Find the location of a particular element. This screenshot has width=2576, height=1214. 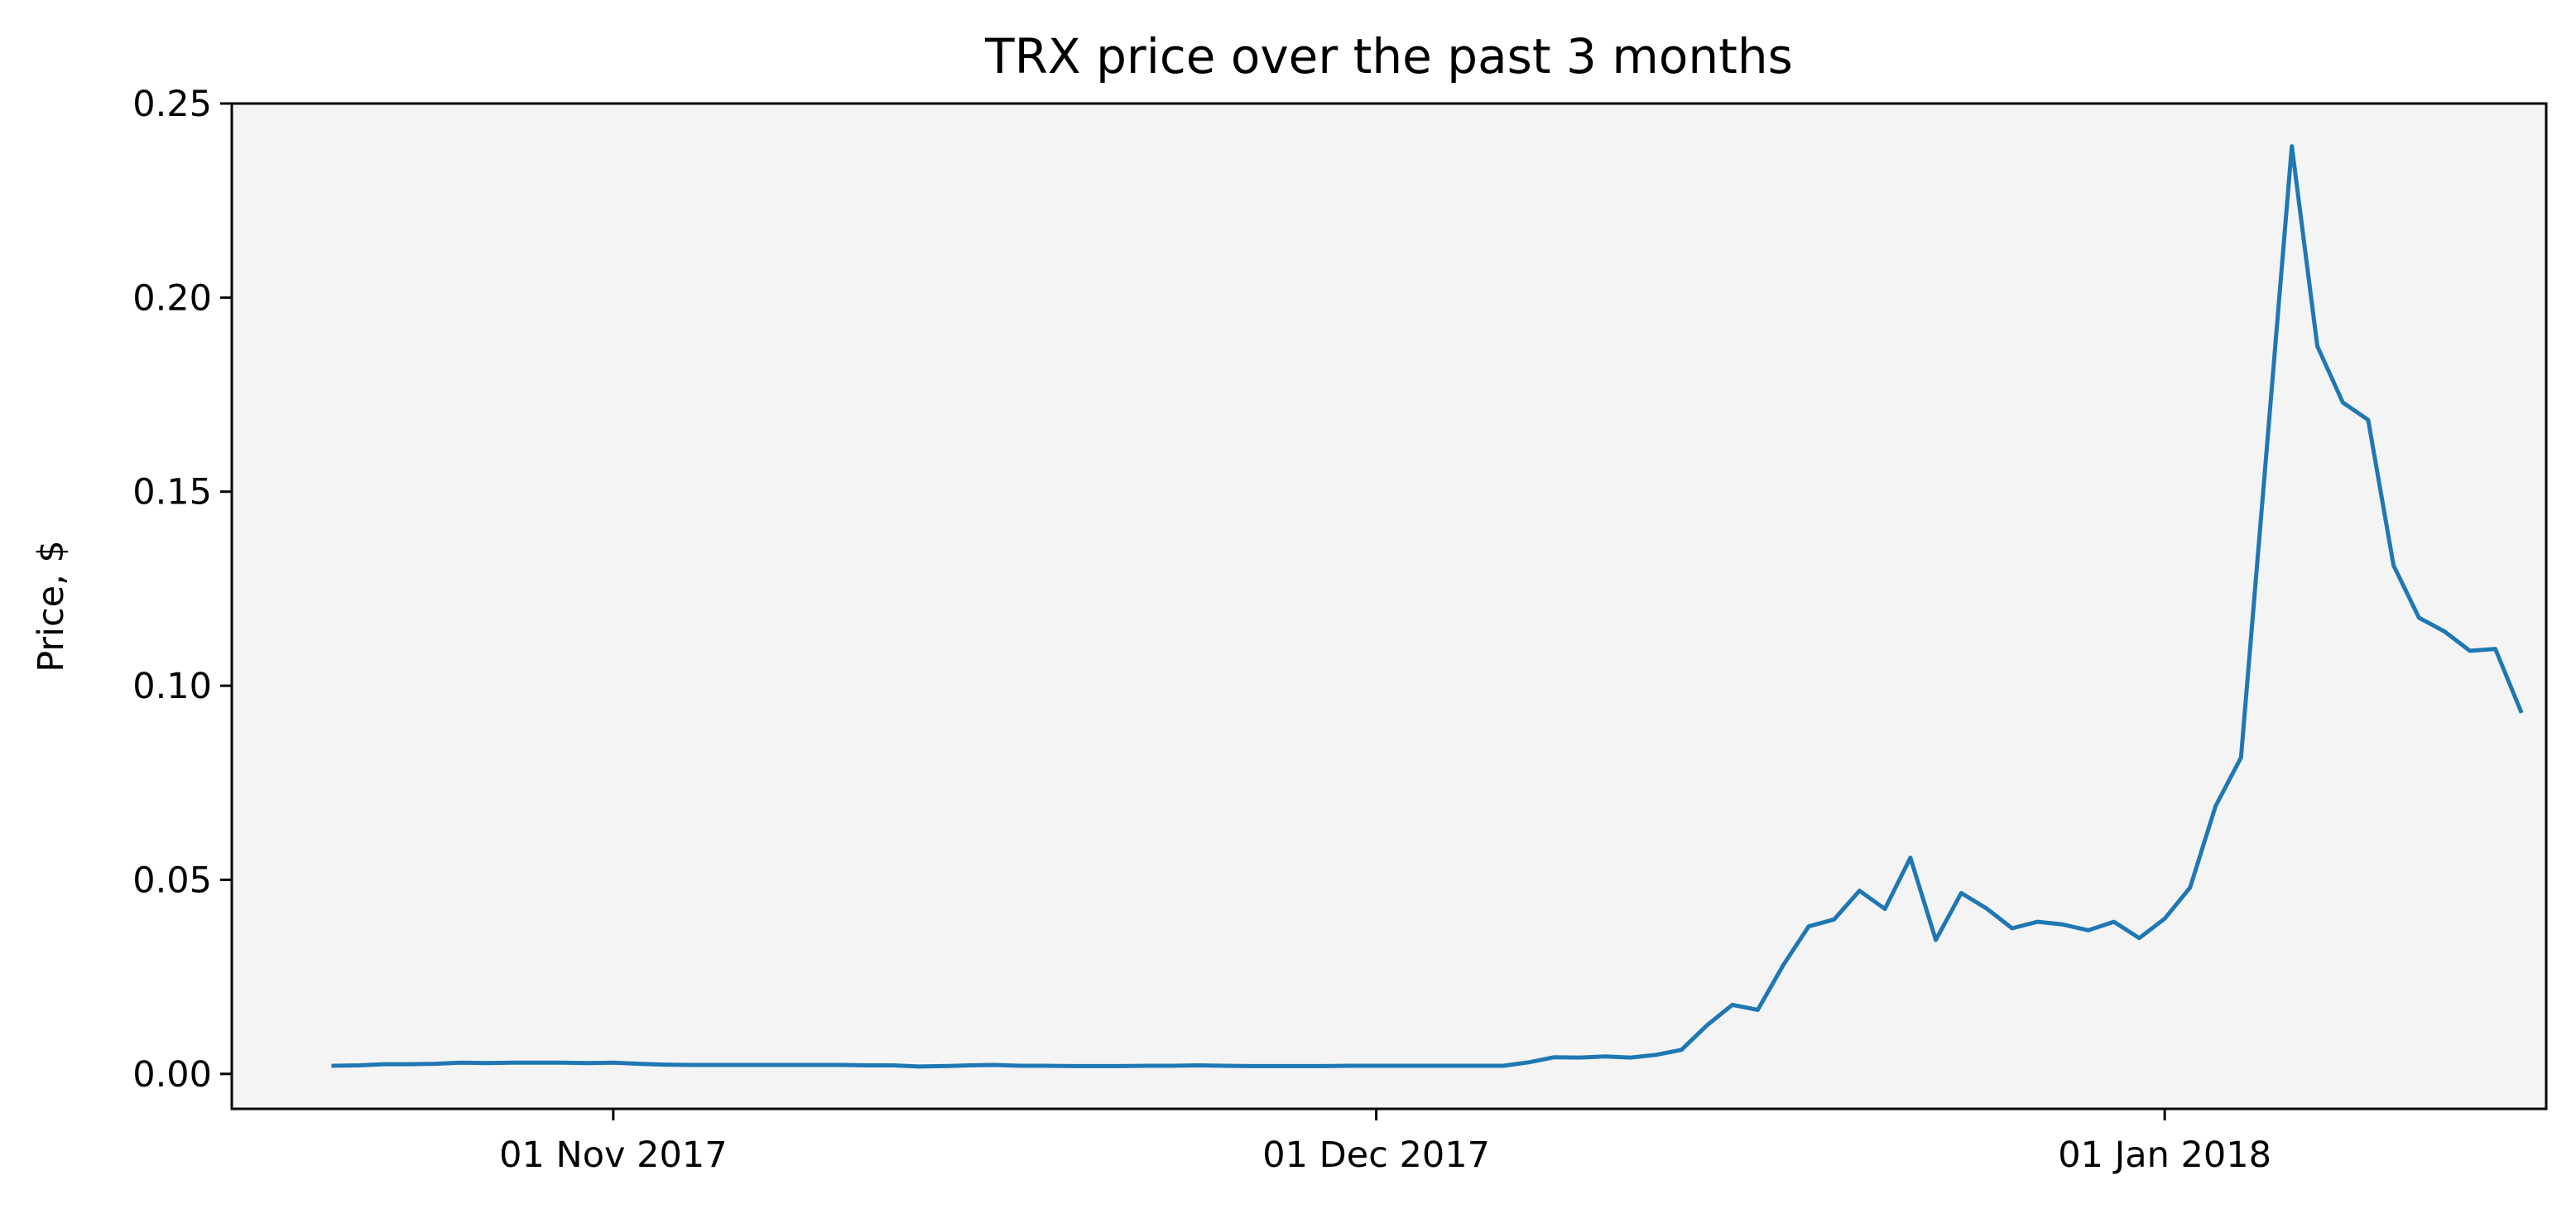

chart-title: TRX price over the past 3 months is located at coordinates (1388, 56).